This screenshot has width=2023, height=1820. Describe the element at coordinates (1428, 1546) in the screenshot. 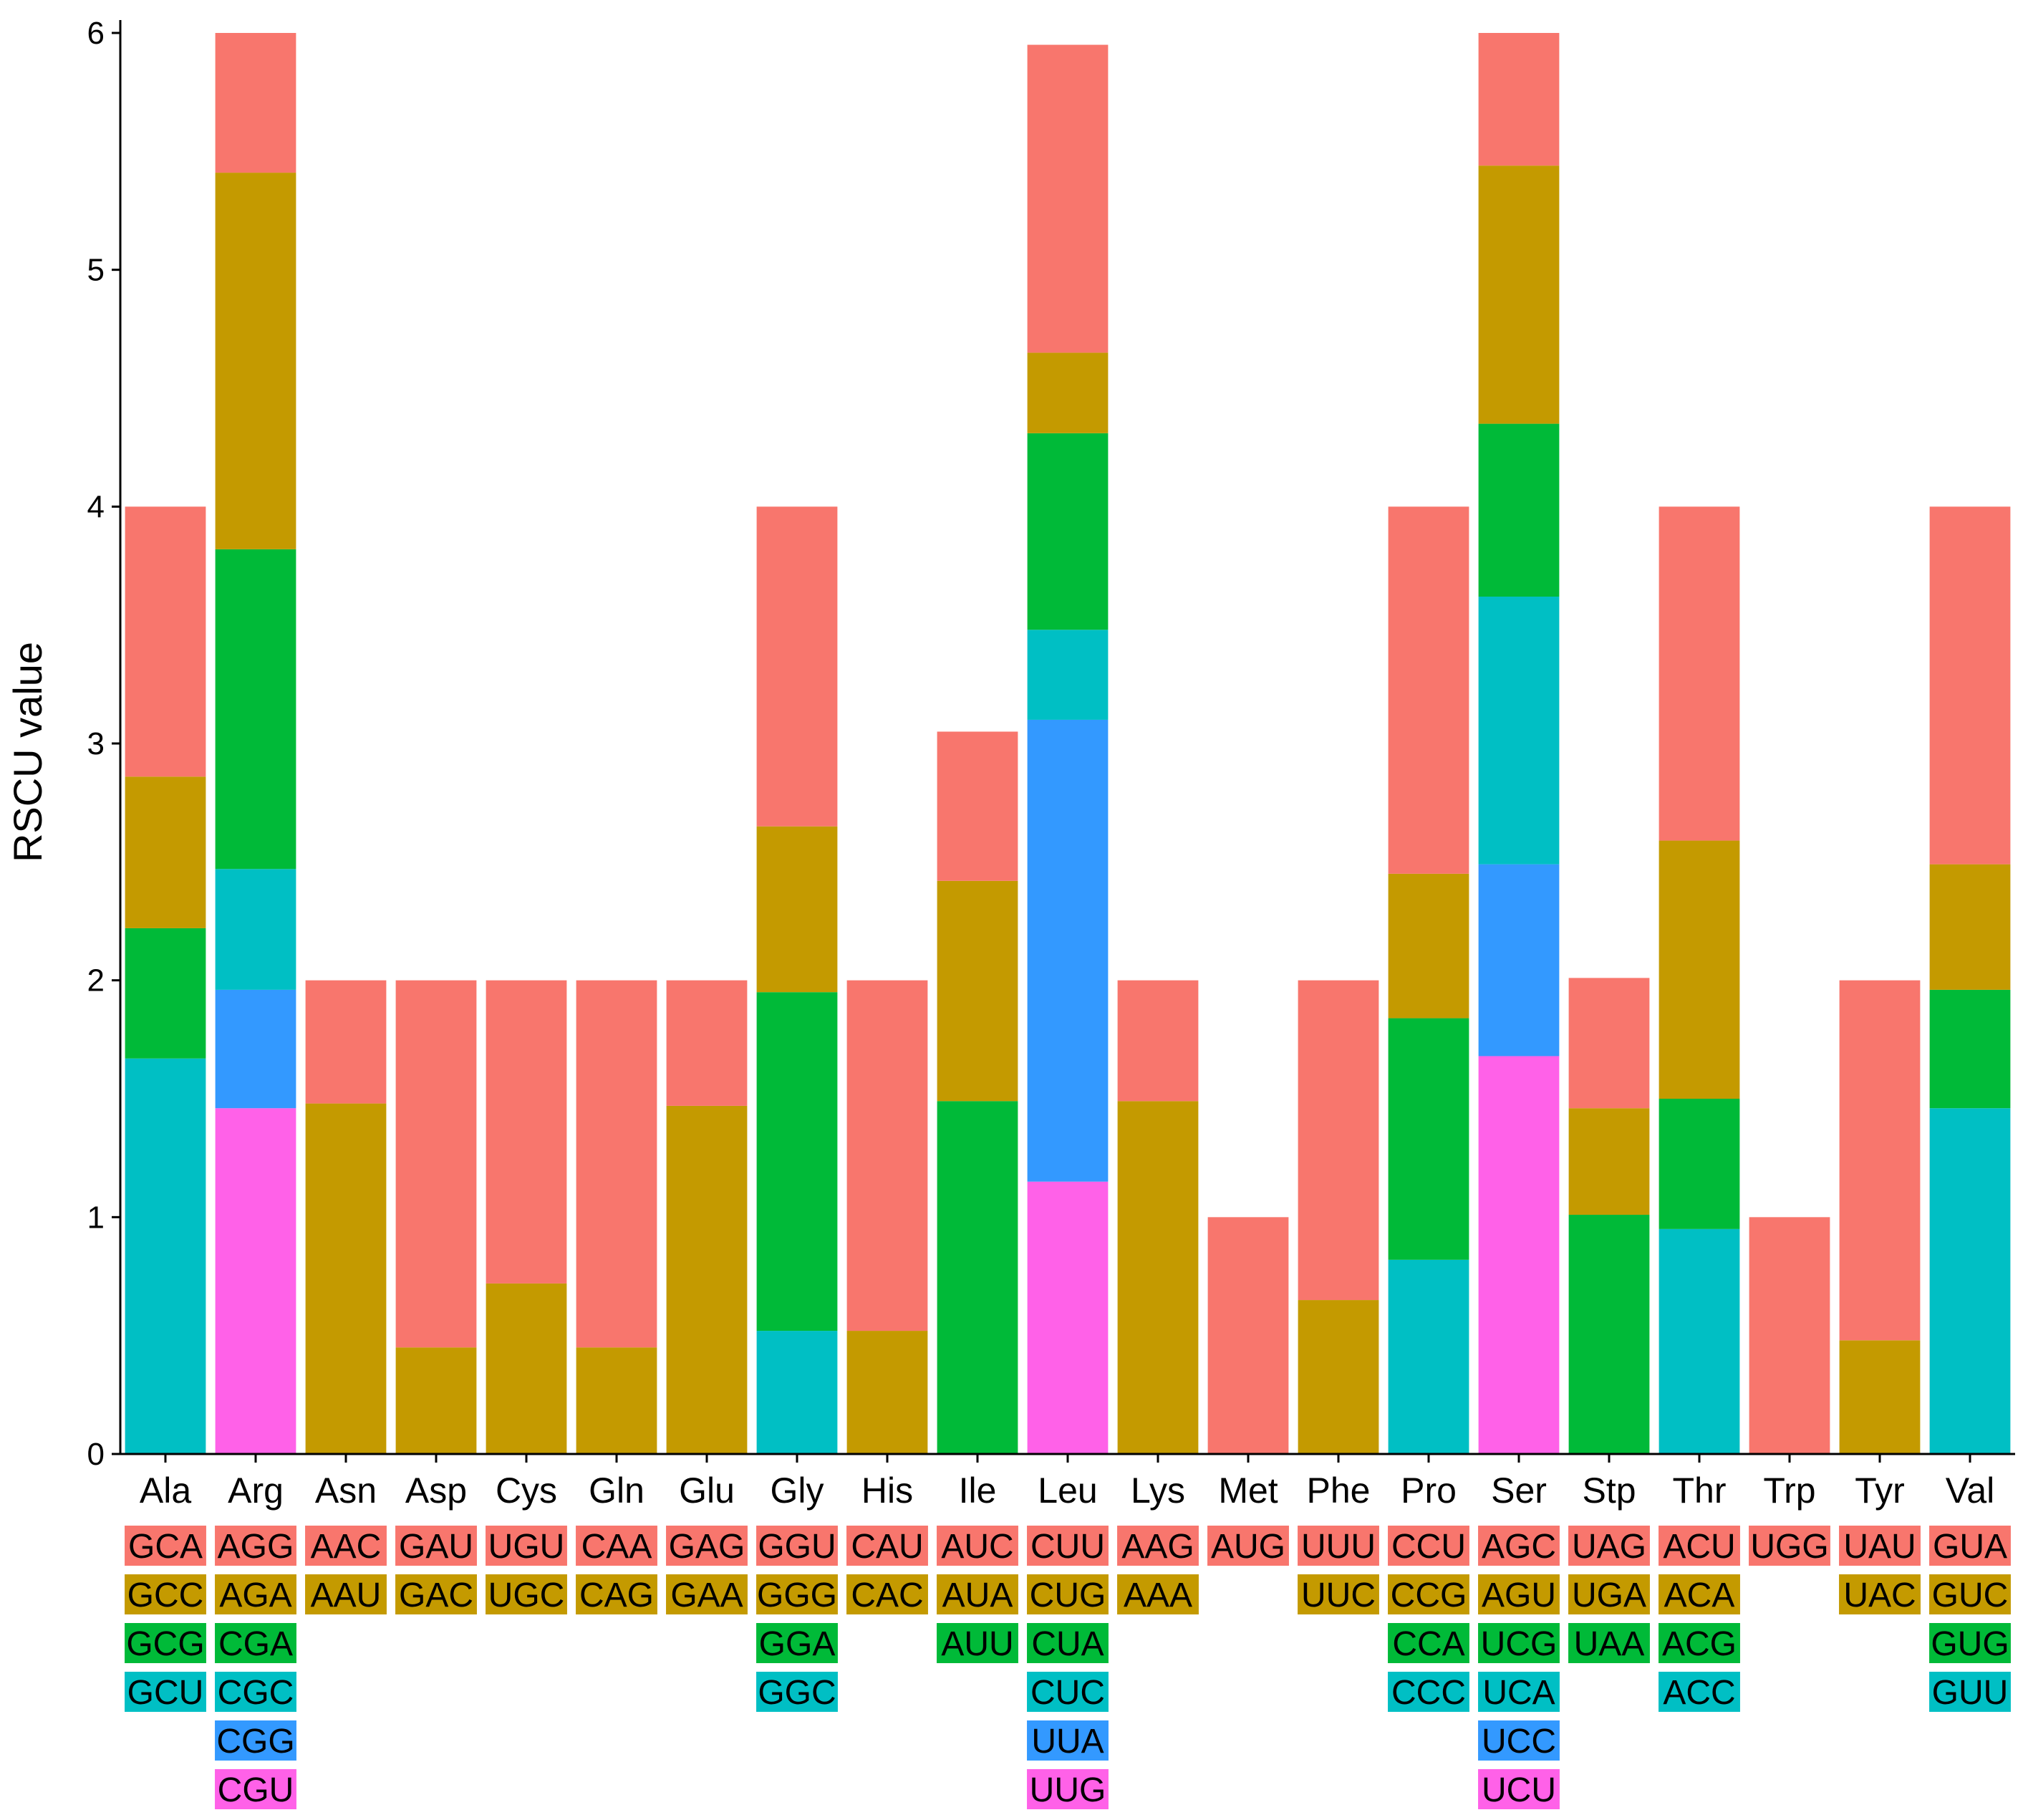

I see `codon-box-ccu` at that location.